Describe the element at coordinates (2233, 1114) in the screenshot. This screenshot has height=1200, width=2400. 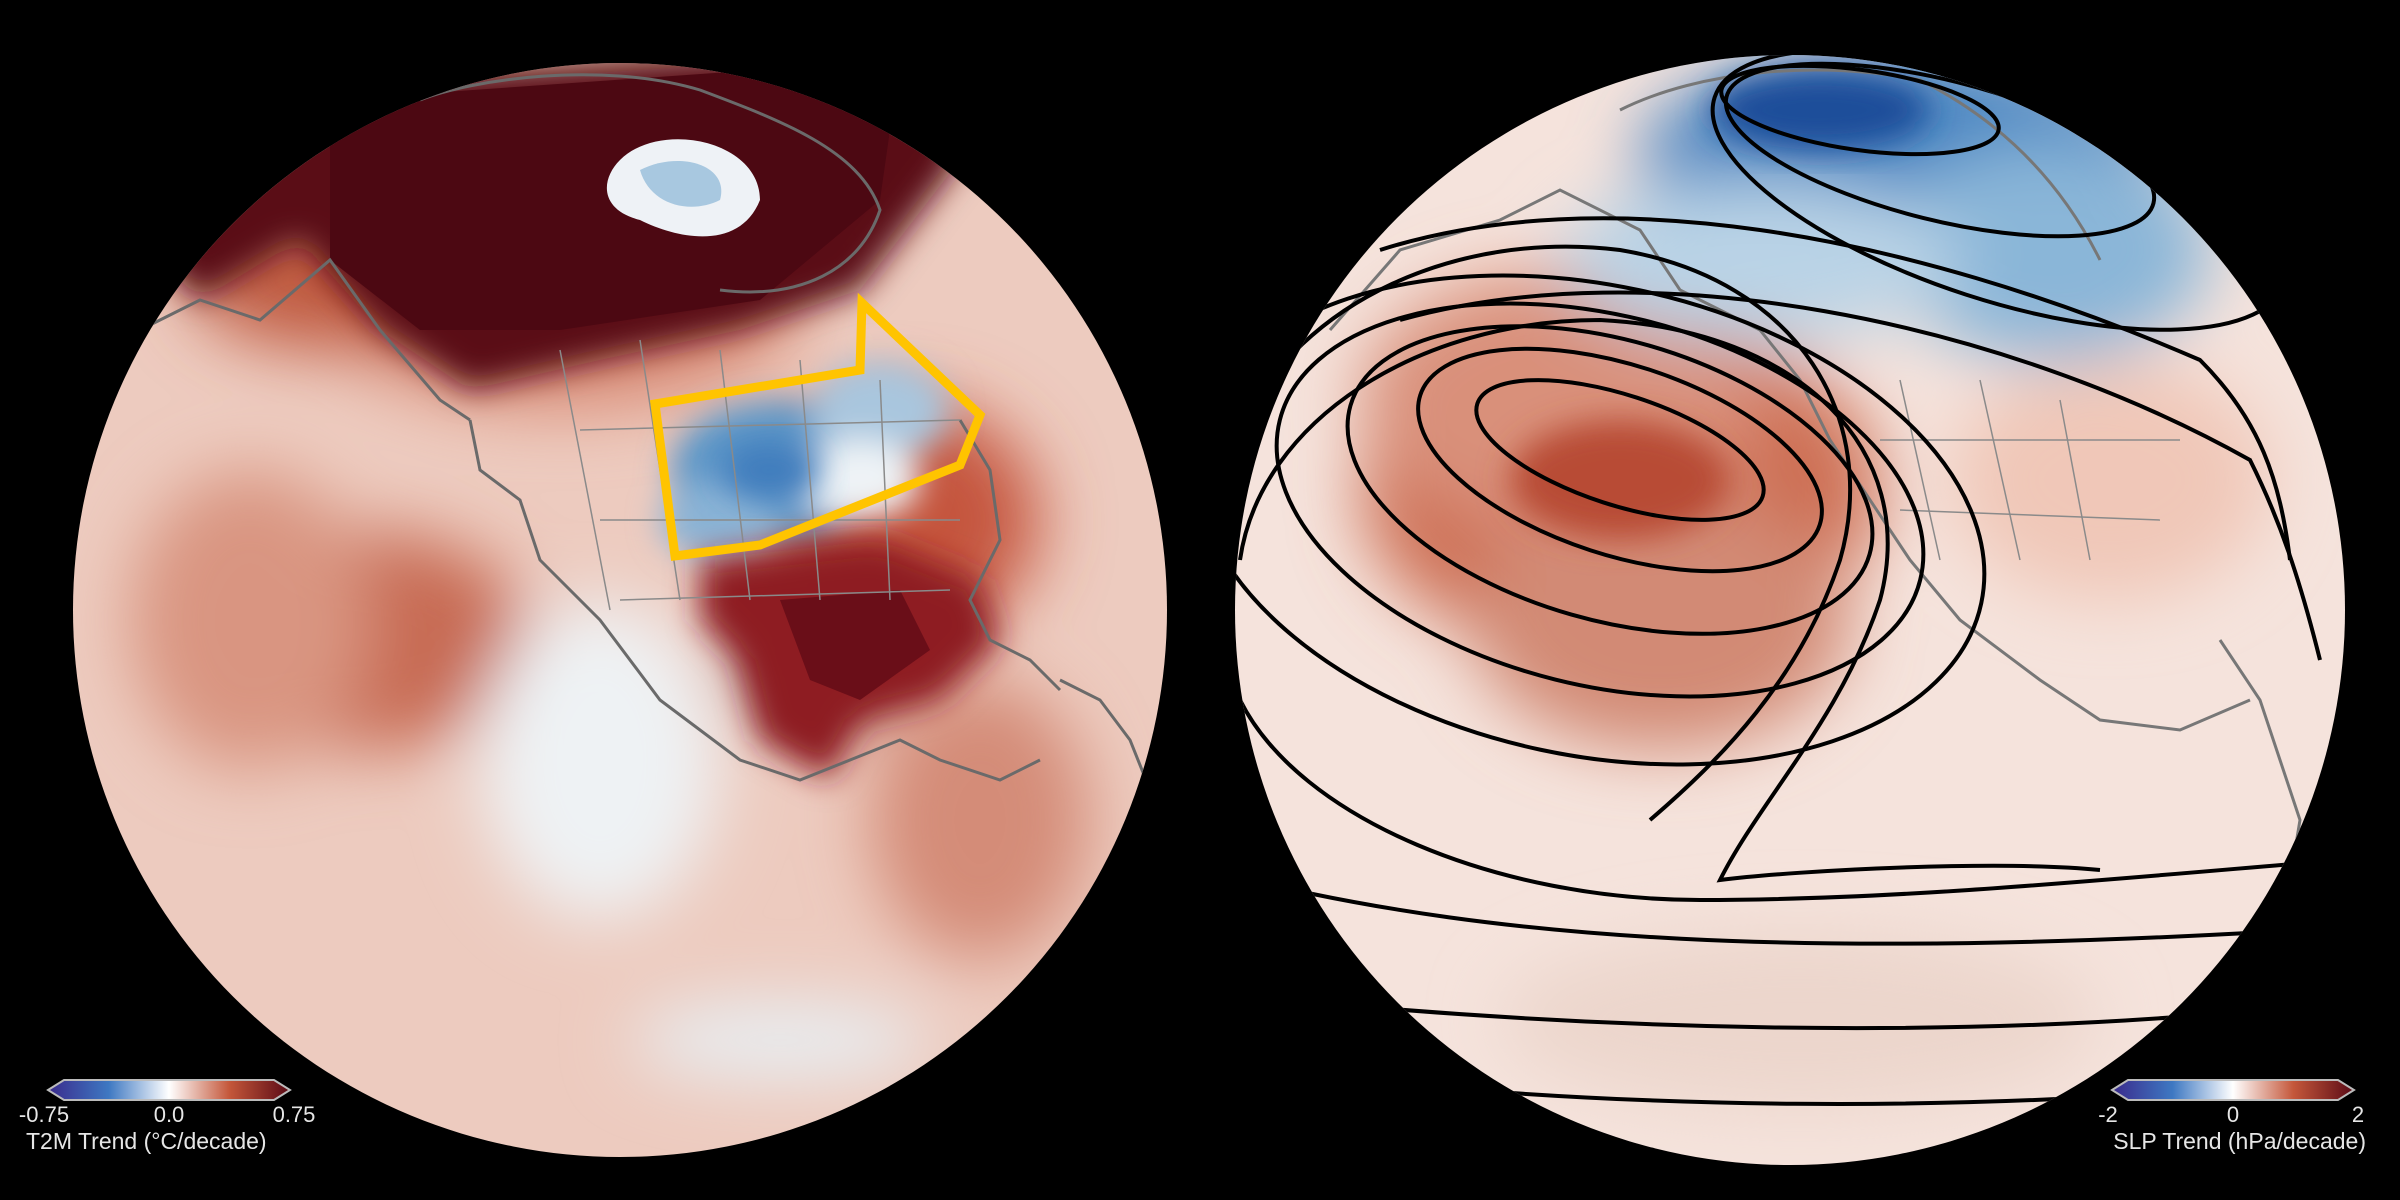
I see `colorbar-right-tick: 0` at that location.